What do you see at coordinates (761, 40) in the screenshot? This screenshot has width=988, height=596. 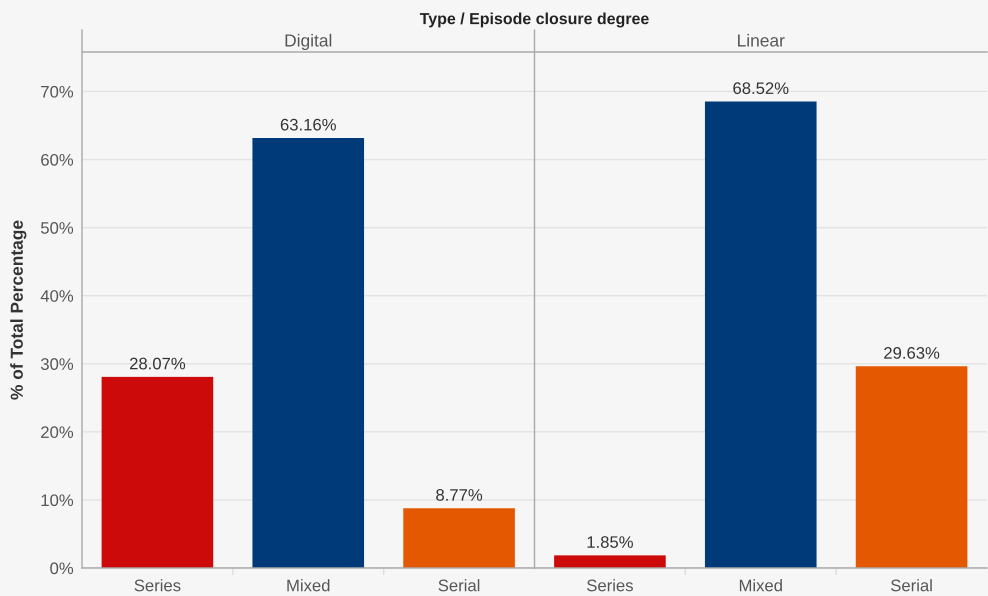 I see `chart-title: Linear` at bounding box center [761, 40].